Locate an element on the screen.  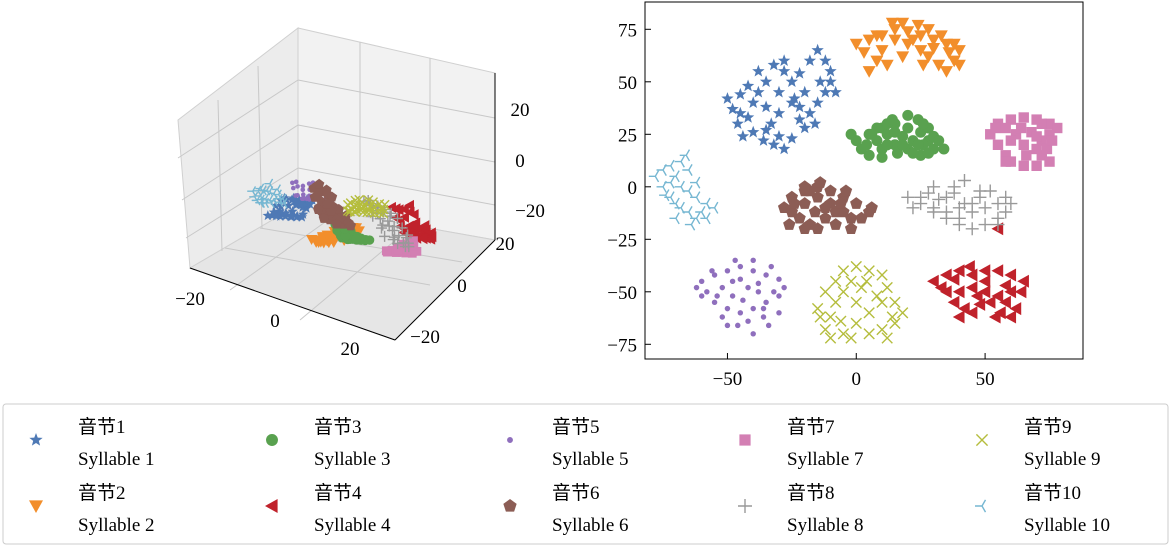
y-tick-label: 50 is located at coordinates (627, 83).